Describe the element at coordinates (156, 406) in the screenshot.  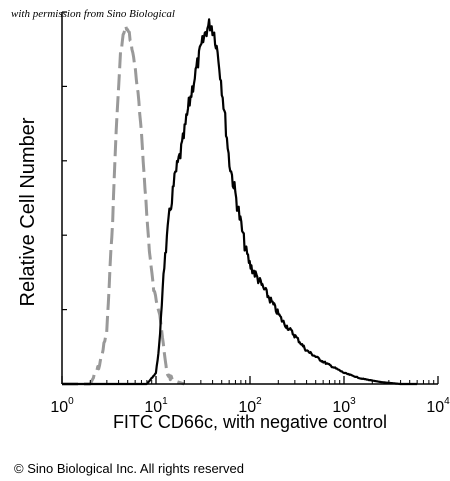
I see `x-tick-label: 10¹` at that location.